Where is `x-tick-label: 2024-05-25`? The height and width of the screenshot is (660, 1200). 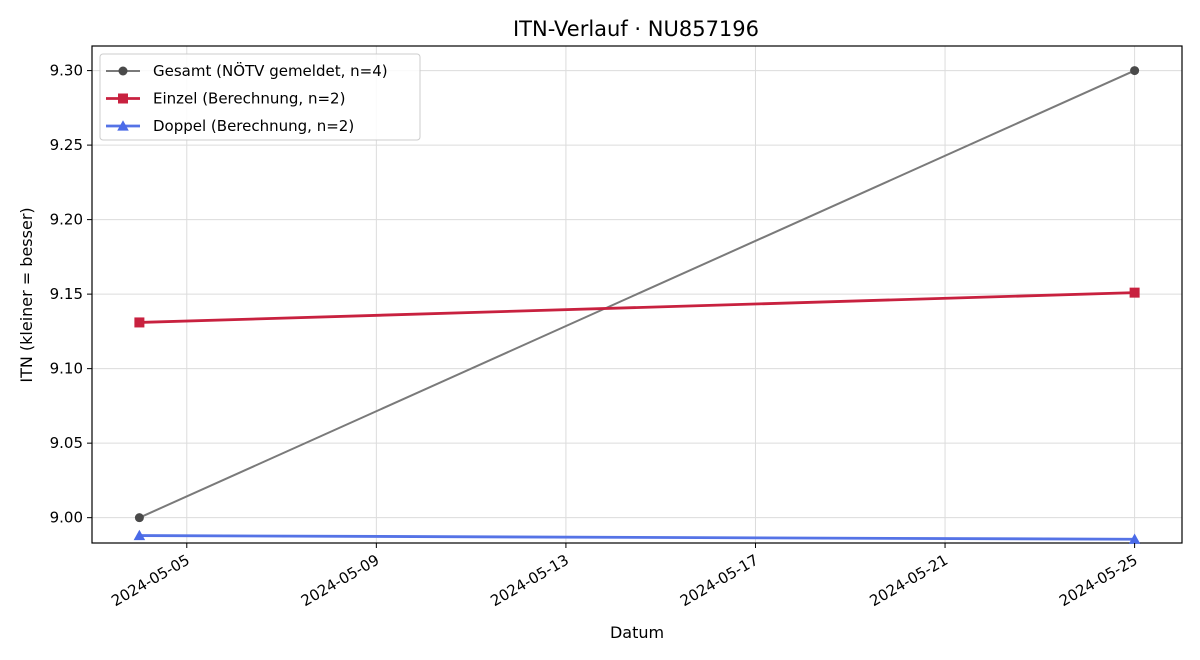 x-tick-label: 2024-05-25 is located at coordinates (1098, 580).